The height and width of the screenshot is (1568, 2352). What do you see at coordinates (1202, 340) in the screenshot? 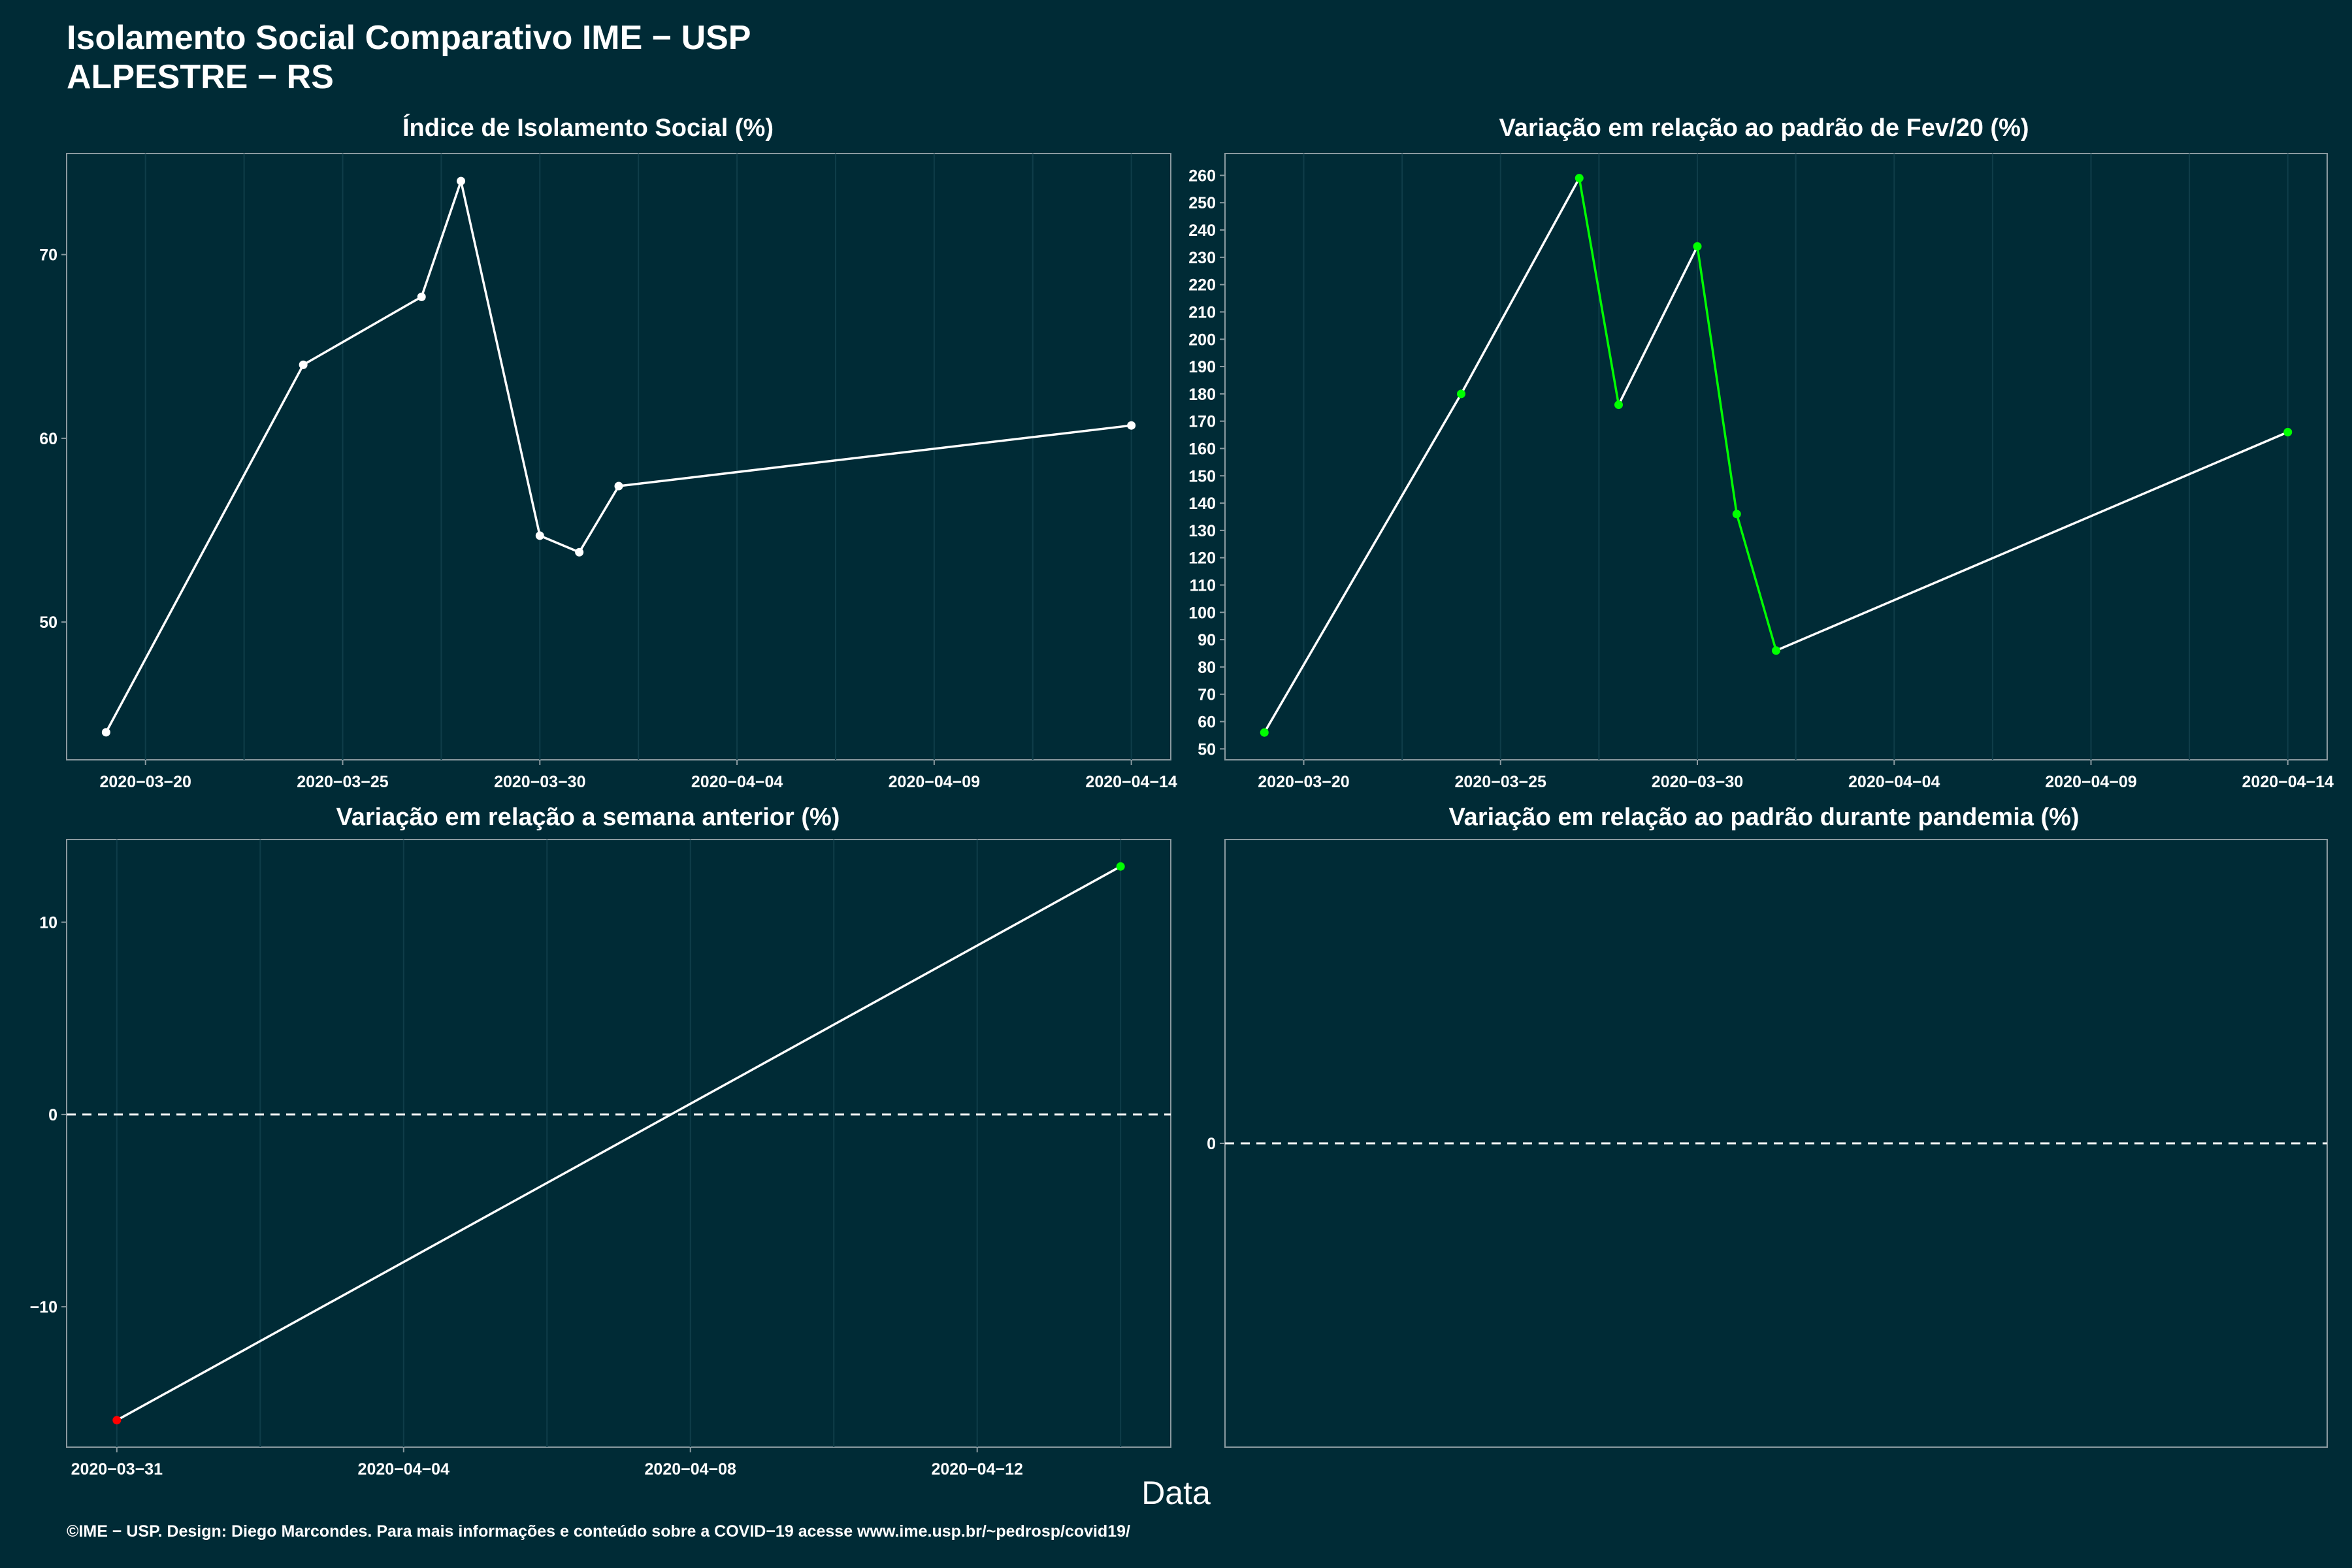
I see `y-tick-label: 200` at bounding box center [1202, 340].